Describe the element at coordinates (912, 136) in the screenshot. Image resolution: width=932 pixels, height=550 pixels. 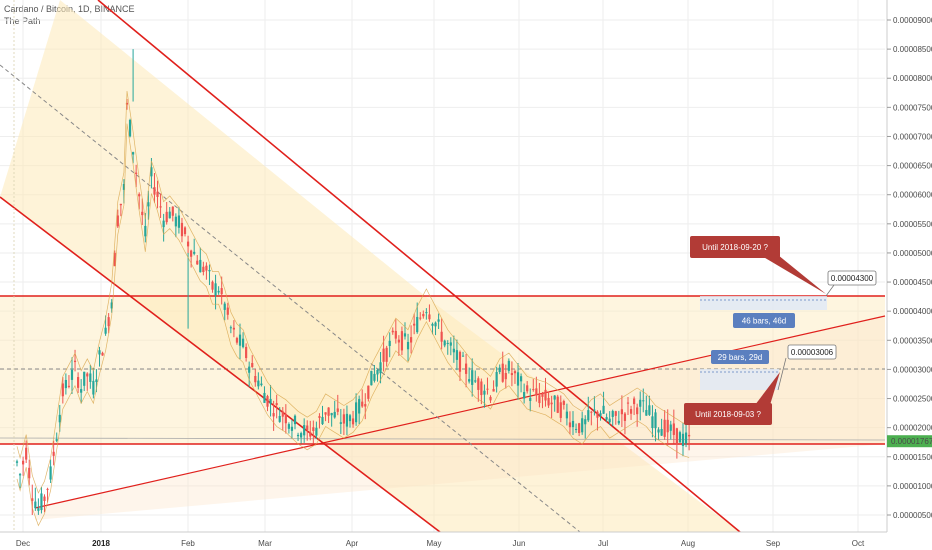
I see `price-tick-label: 0.00007000` at that location.